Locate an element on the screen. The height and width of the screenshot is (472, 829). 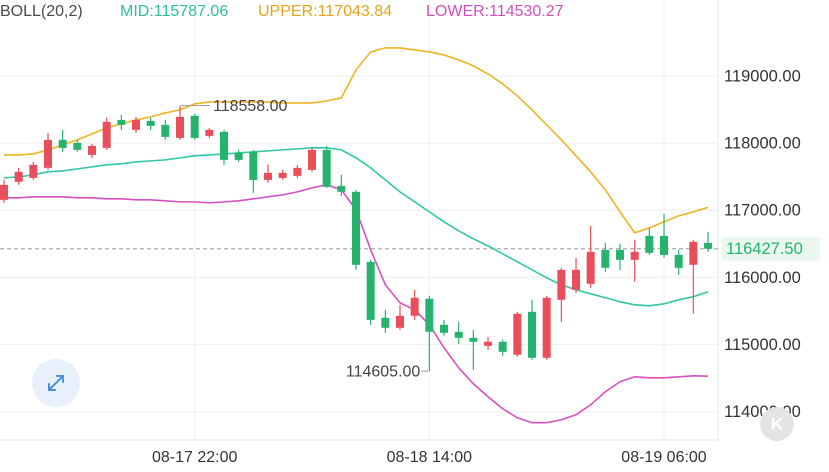
indicator-legend: UPPER:117043.84 is located at coordinates (325, 11).